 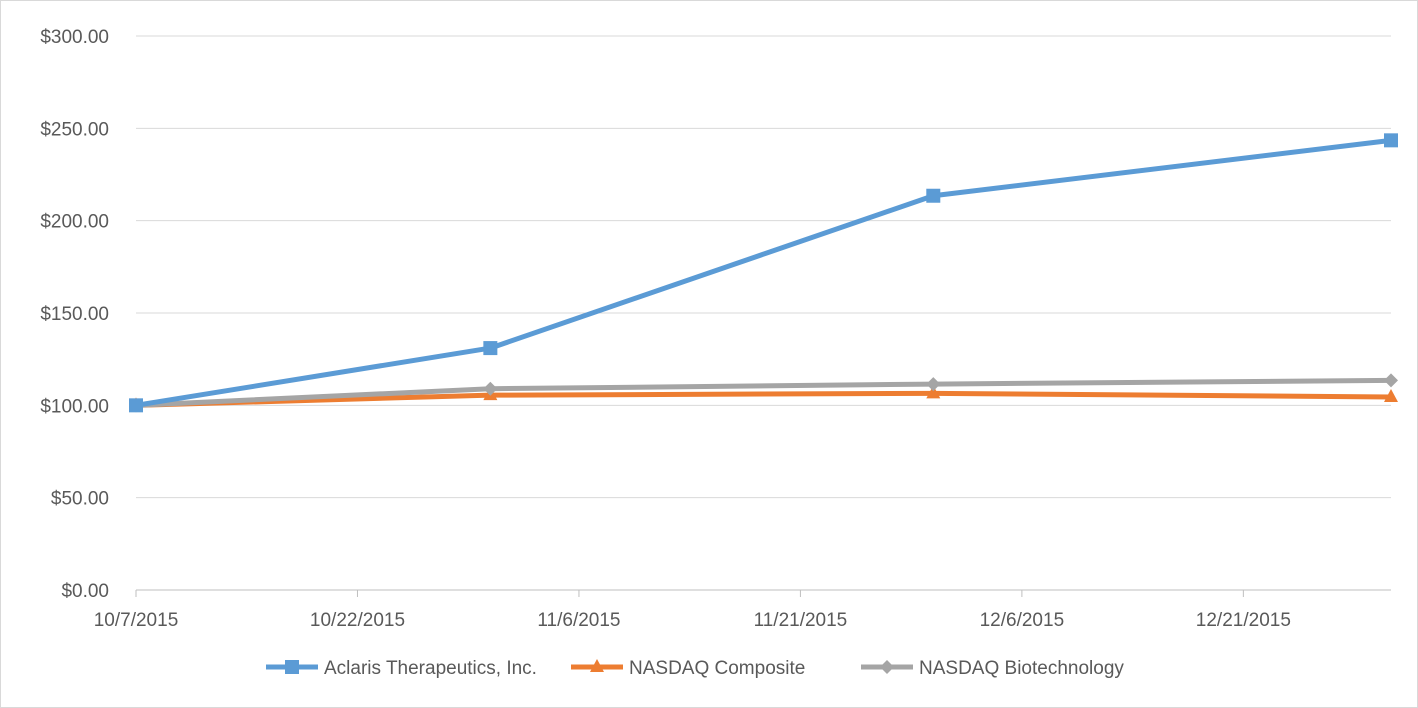 I want to click on legend-item: NASDAQ Biotechnology, so click(x=992, y=668).